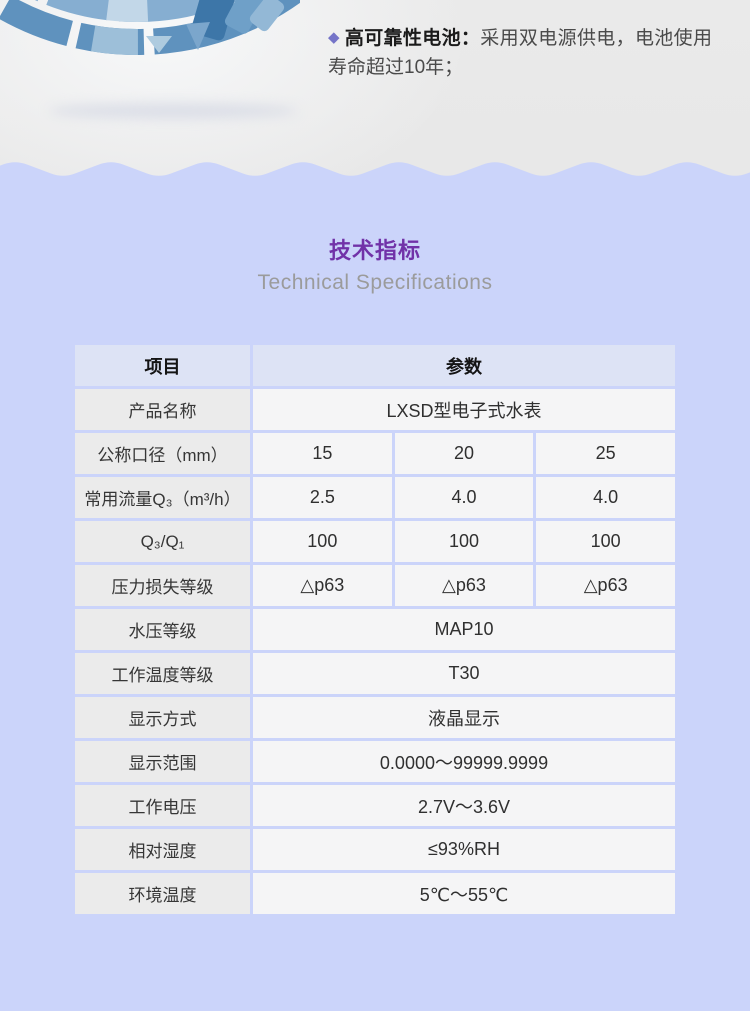  Describe the element at coordinates (162, 453) in the screenshot. I see `spec-label: 公称口径（mm）` at that location.